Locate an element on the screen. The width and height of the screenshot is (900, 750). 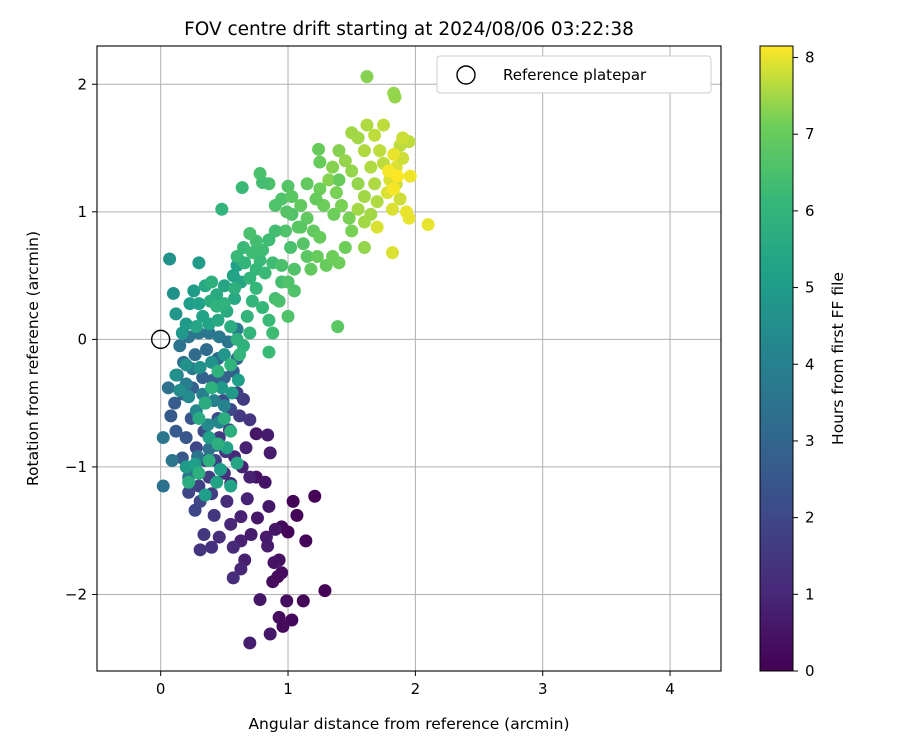
colorbar-tick-label: 5 is located at coordinates (810, 288).